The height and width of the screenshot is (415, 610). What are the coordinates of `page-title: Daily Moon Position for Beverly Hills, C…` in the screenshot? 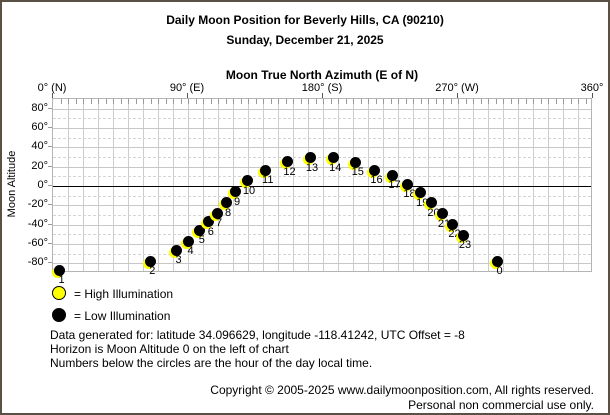 It's located at (305, 20).